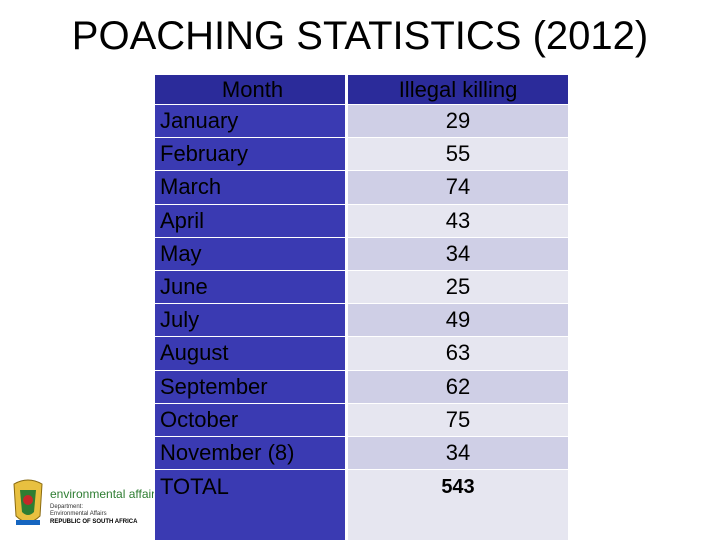 The height and width of the screenshot is (540, 720). I want to click on month-cell: August, so click(250, 353).